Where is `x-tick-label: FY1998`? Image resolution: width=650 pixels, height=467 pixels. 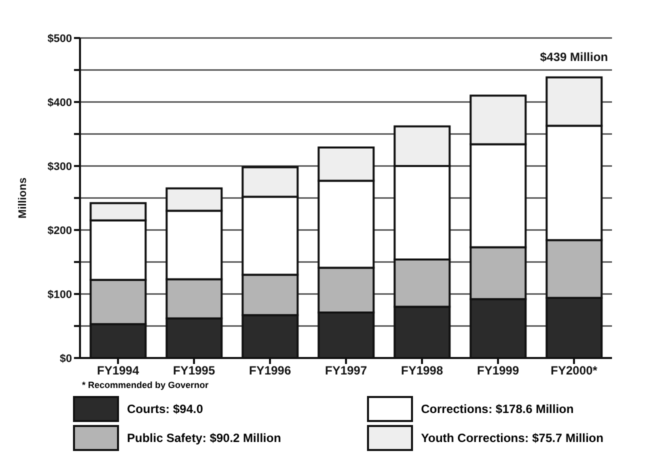 x-tick-label: FY1998 is located at coordinates (422, 371).